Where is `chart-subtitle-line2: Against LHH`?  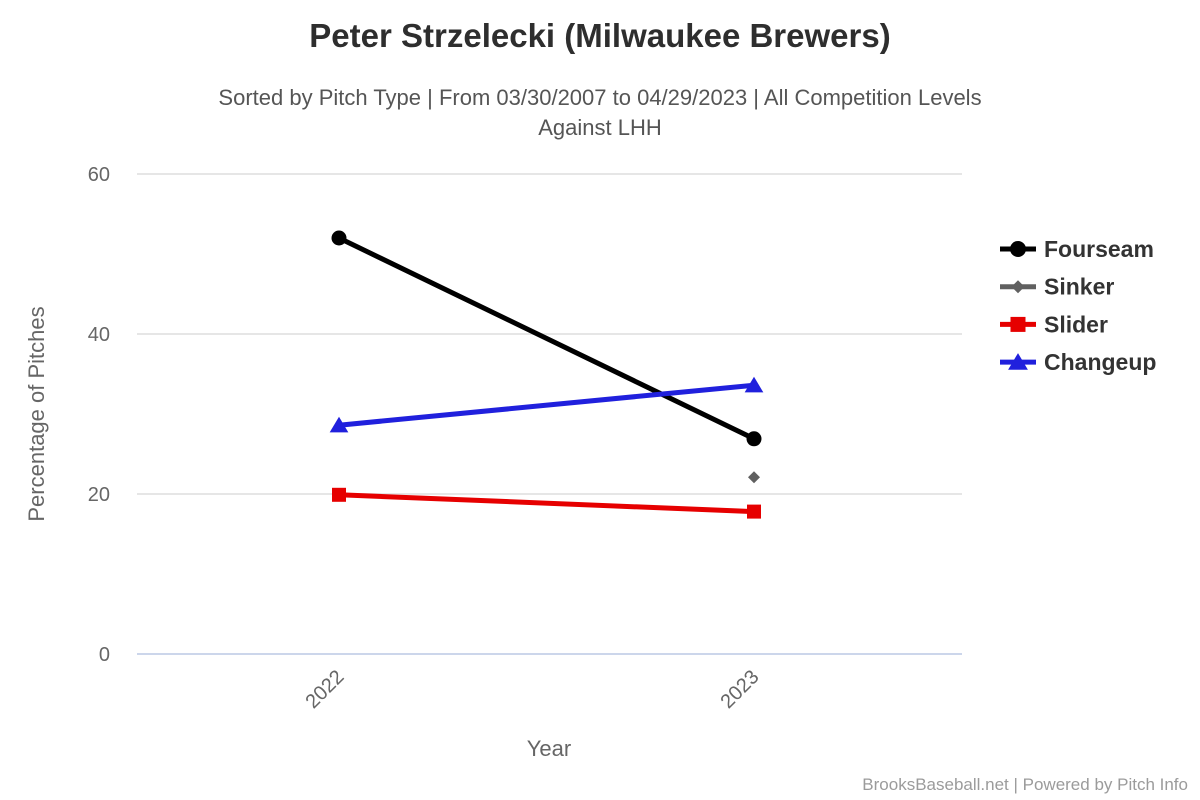 chart-subtitle-line2: Against LHH is located at coordinates (600, 127).